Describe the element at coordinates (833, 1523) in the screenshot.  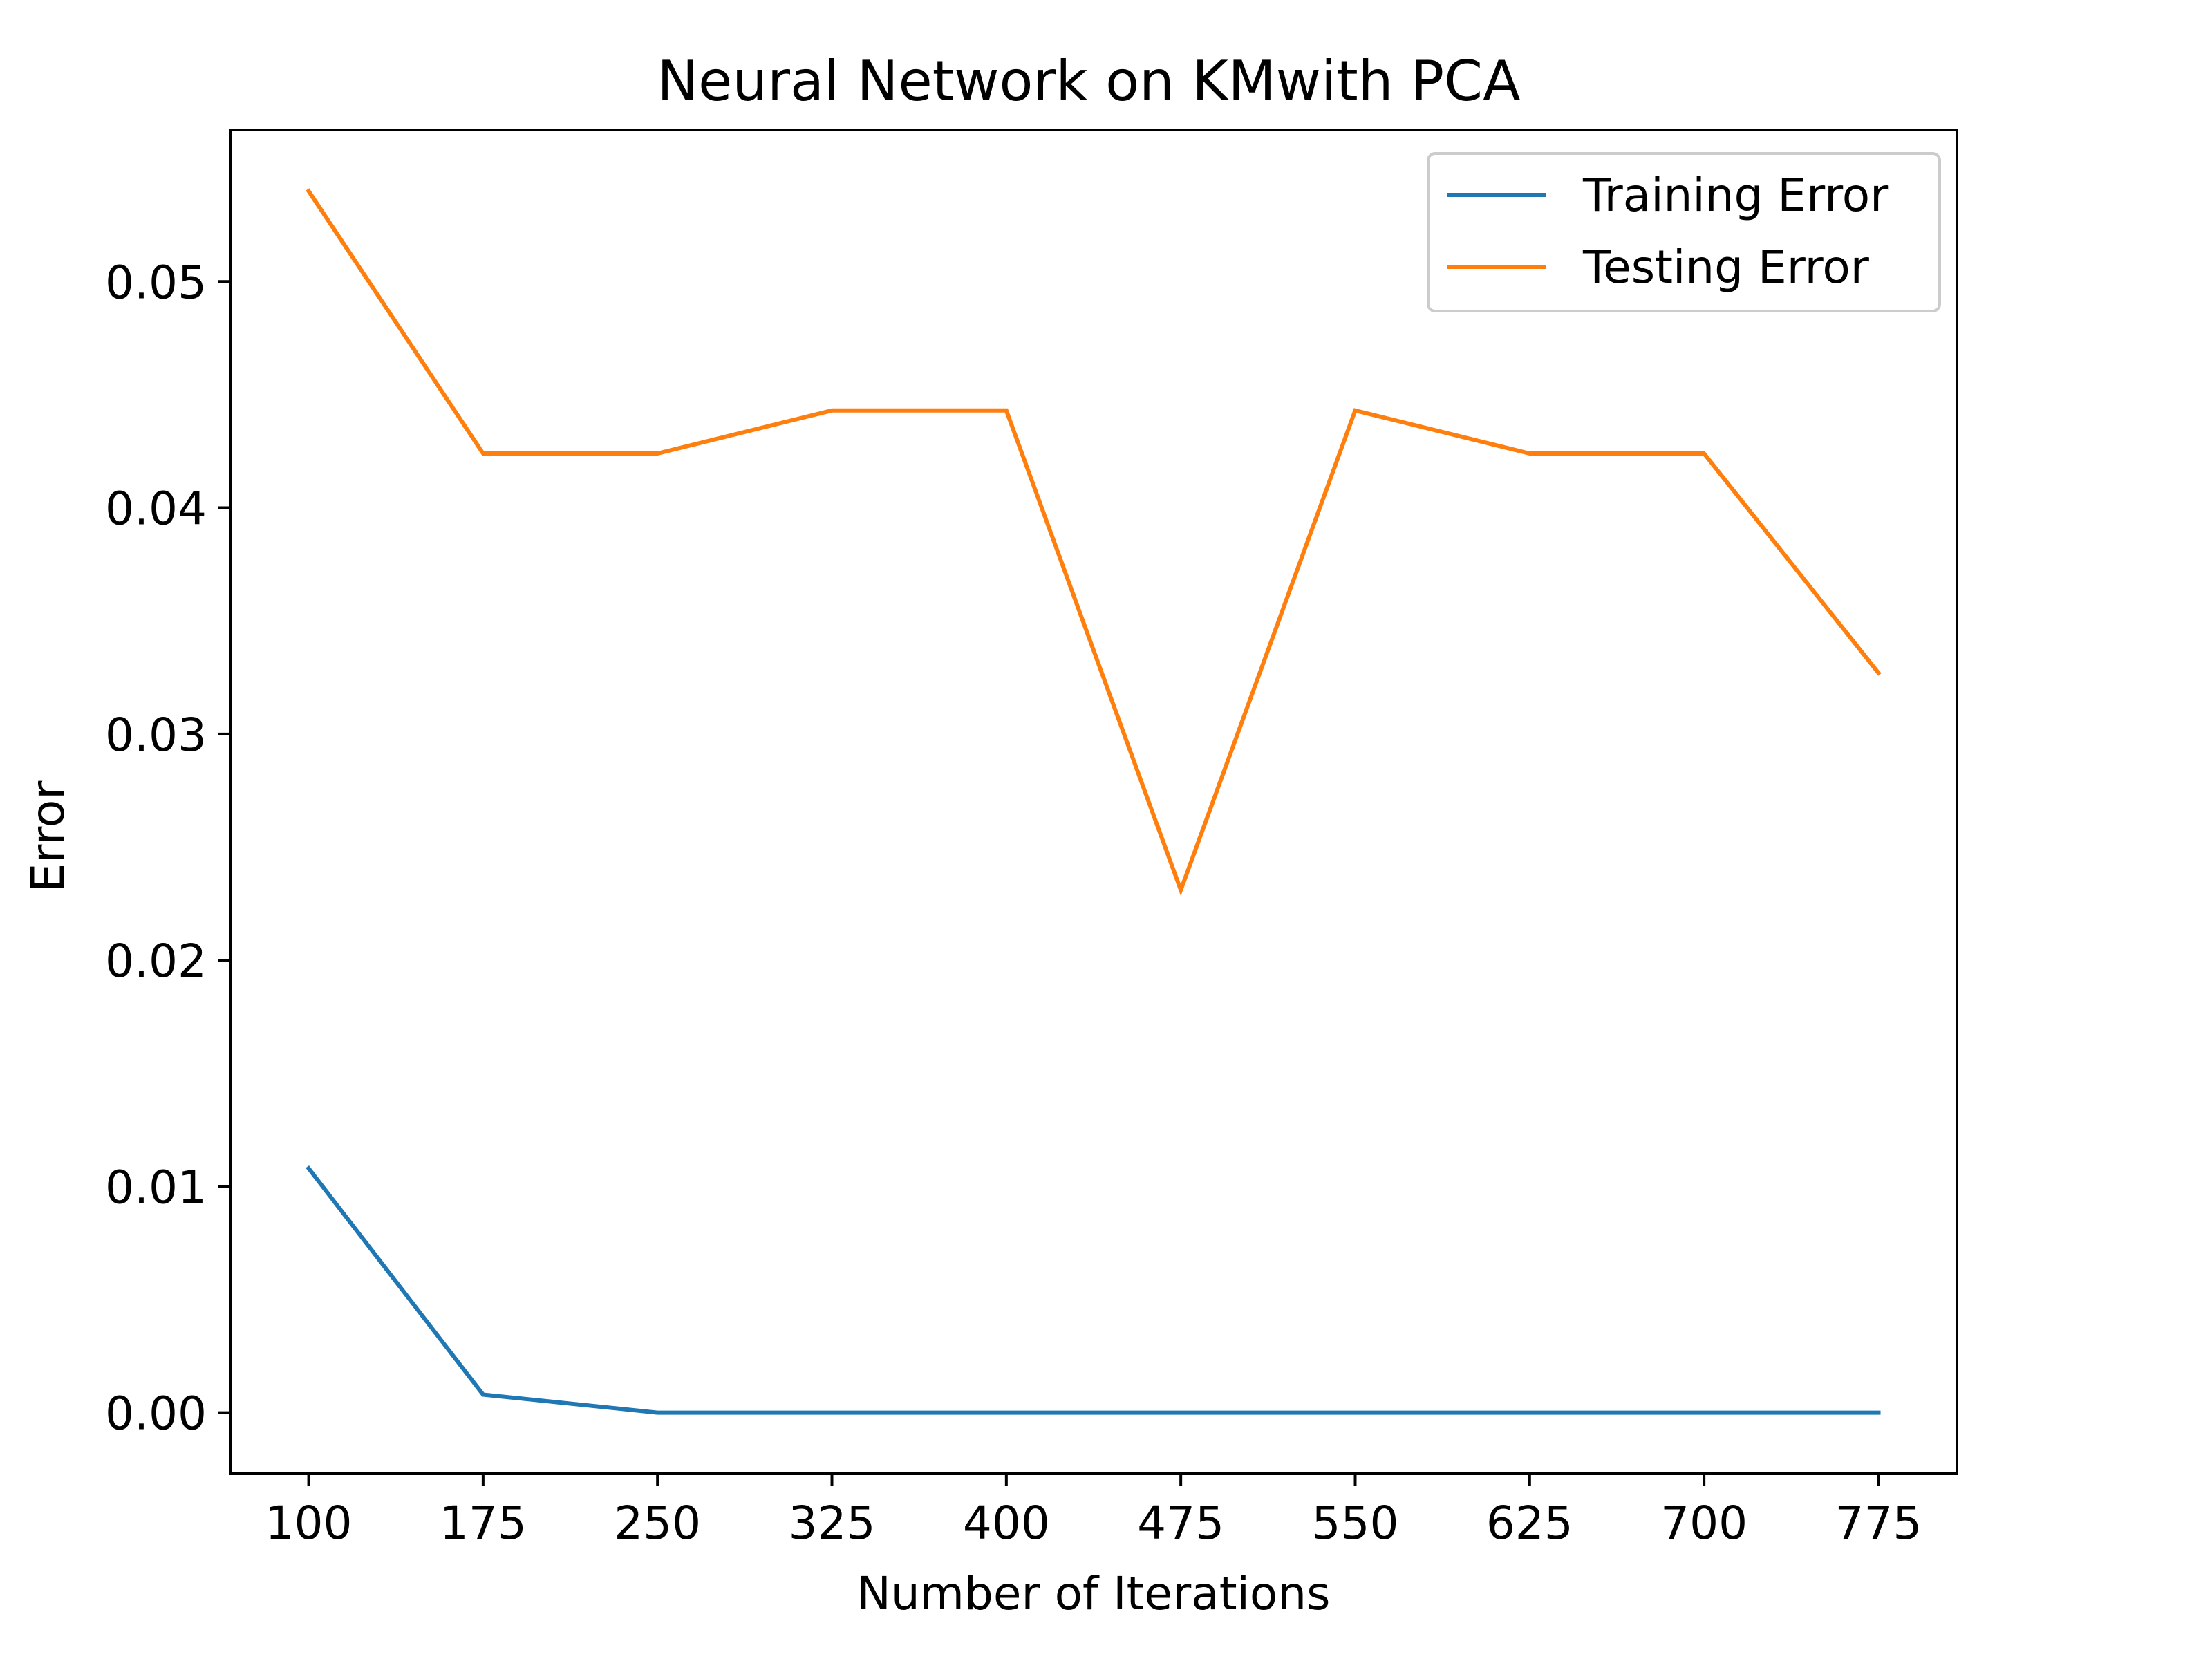
I see `x-tick-label: 325` at that location.